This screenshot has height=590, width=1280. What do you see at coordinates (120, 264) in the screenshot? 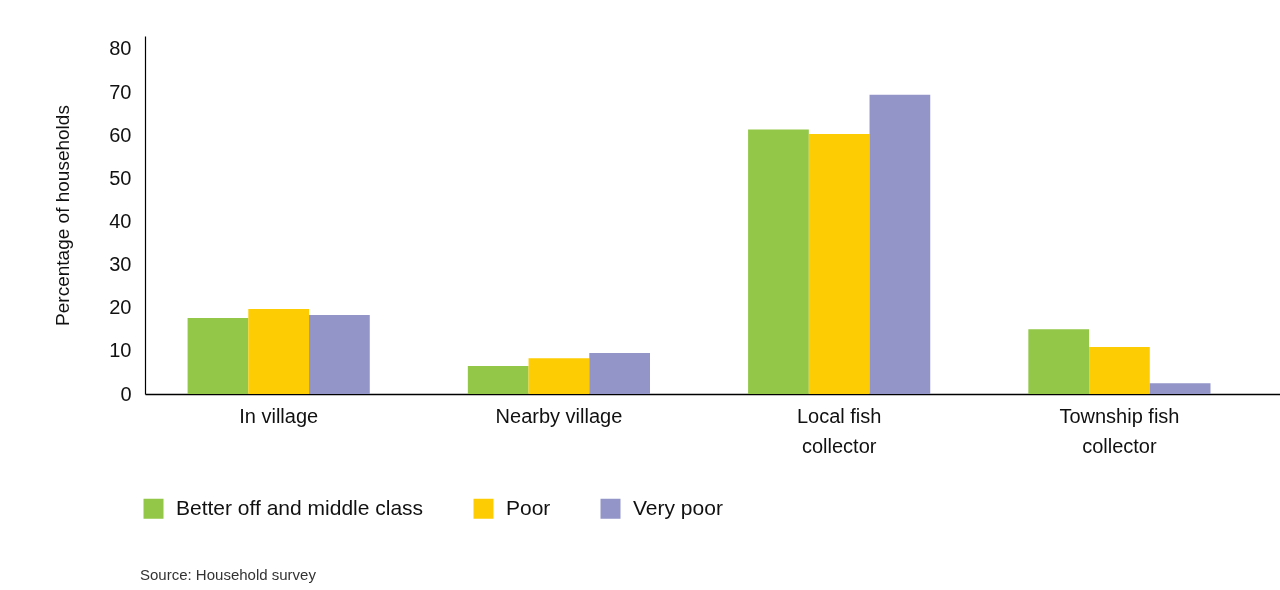
I see `y-tick-label: 30` at bounding box center [120, 264].